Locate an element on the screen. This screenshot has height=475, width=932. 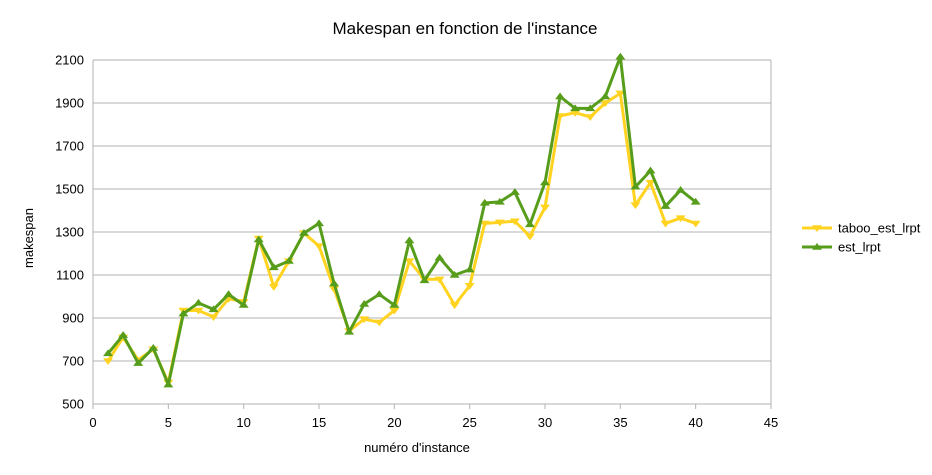
y-axis-label: makespan is located at coordinates (28, 238).